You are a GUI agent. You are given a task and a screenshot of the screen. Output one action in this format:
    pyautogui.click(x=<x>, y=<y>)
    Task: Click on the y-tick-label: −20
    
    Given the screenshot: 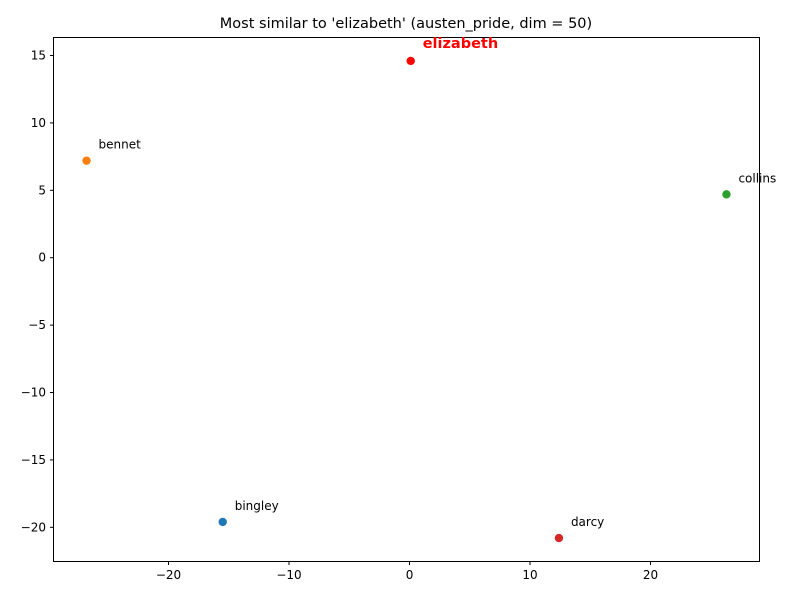 What is the action you would take?
    pyautogui.click(x=33, y=527)
    